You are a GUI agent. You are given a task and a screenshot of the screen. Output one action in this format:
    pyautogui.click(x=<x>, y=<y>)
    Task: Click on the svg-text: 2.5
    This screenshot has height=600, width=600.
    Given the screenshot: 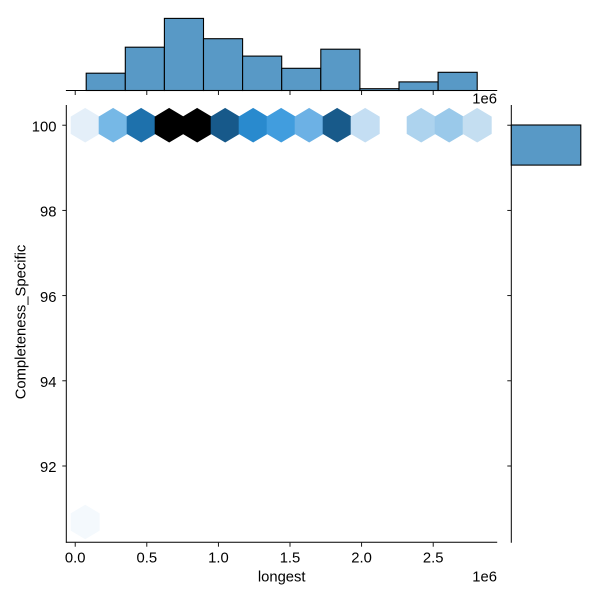 What is the action you would take?
    pyautogui.click(x=433, y=559)
    